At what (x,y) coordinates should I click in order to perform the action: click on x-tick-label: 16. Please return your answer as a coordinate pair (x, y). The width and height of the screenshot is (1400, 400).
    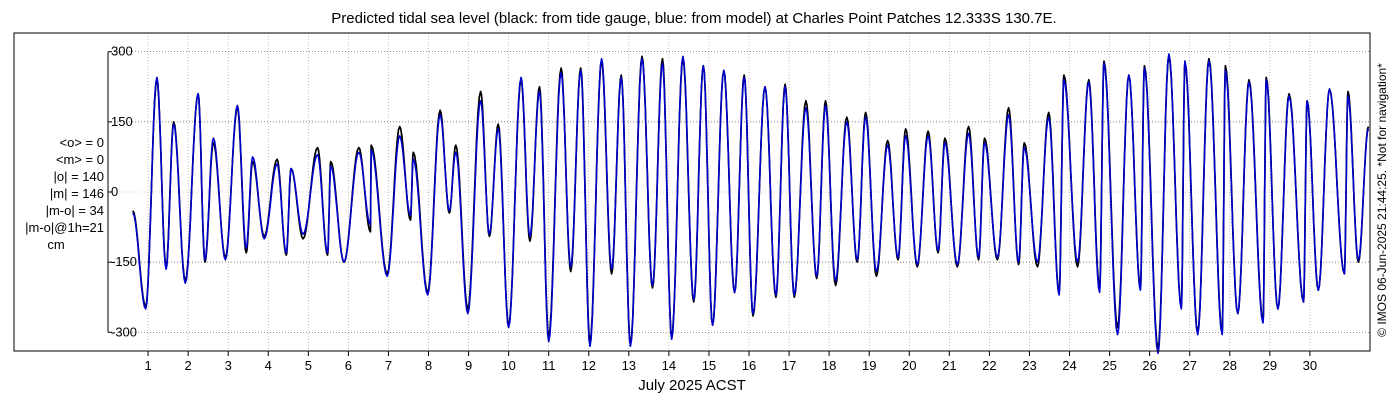
    Looking at the image, I should click on (749, 365).